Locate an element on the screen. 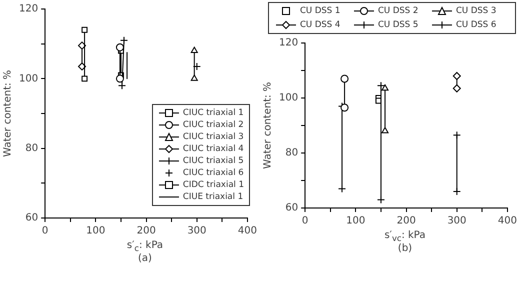 The image size is (520, 282). text: (b) is located at coordinates (405, 248).